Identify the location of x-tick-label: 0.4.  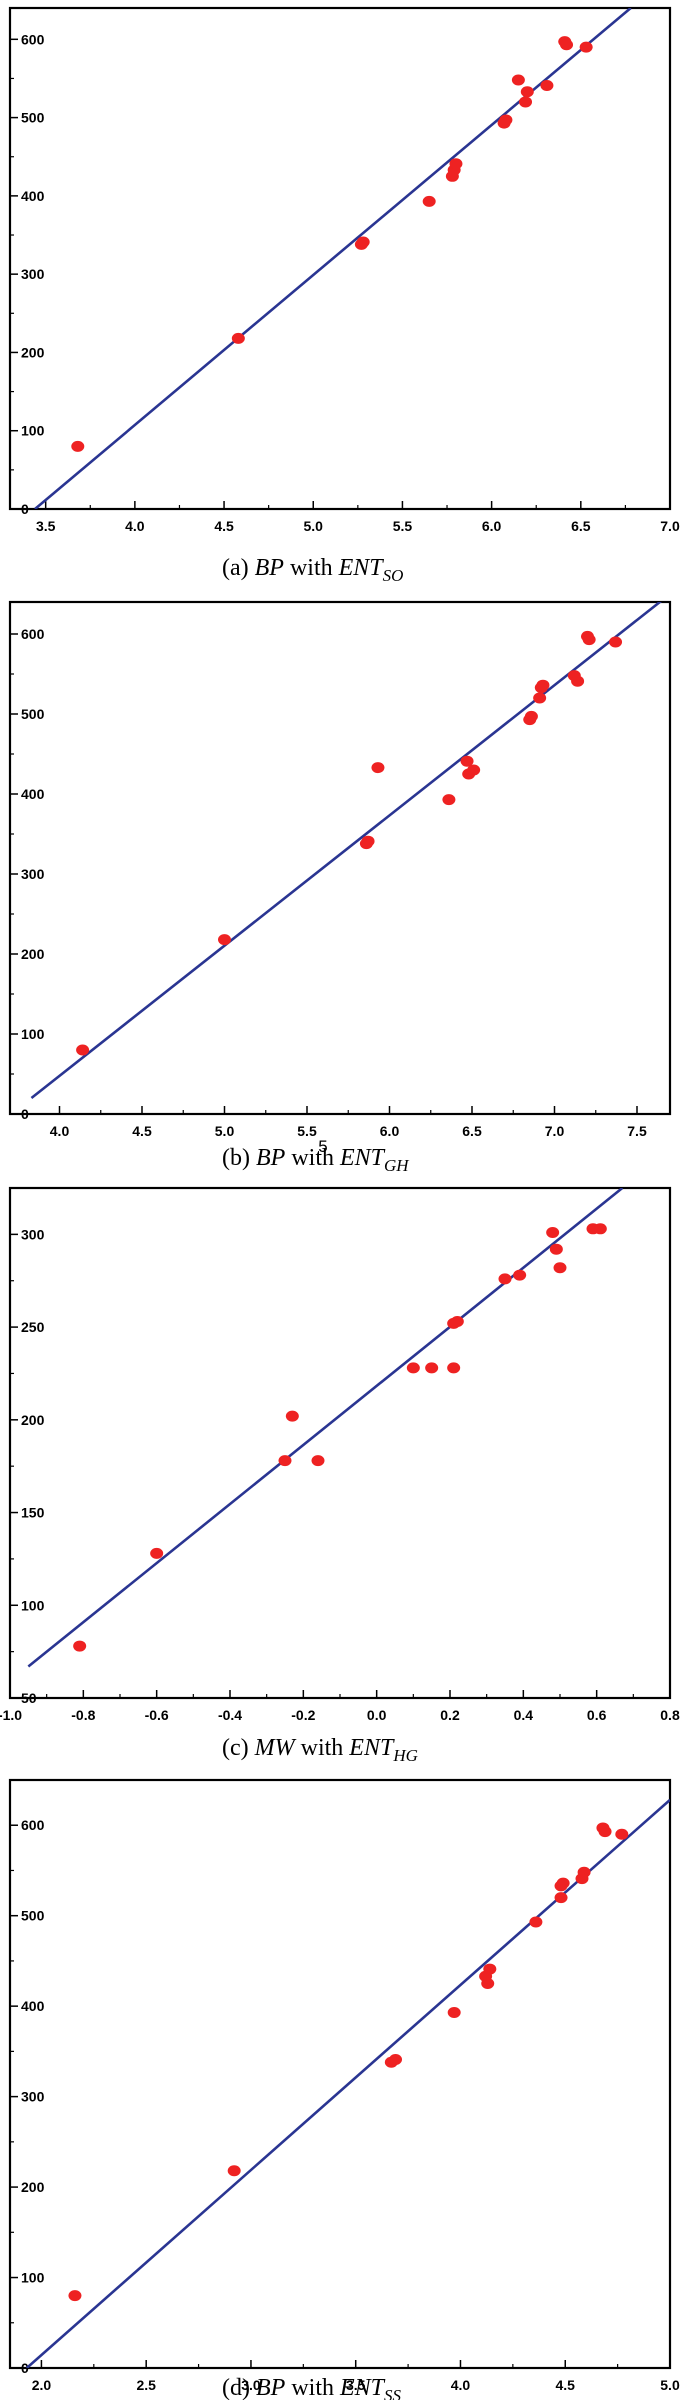
(524, 1715).